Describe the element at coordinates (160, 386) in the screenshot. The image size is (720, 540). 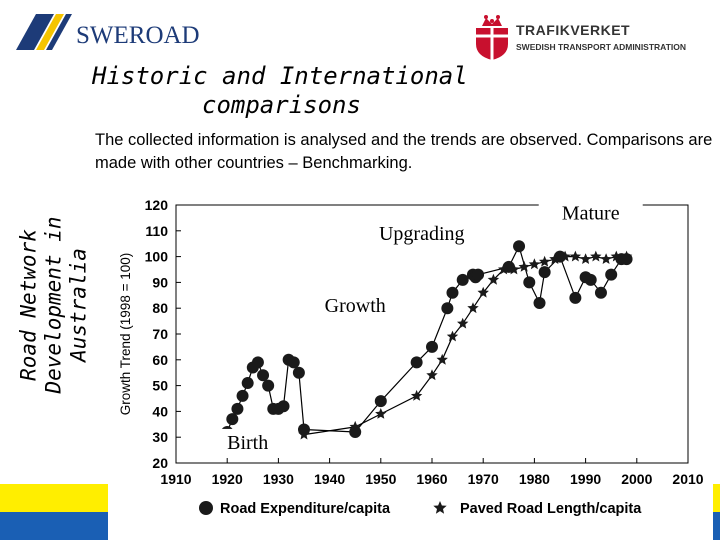
I see `y-tick-label: 50` at that location.